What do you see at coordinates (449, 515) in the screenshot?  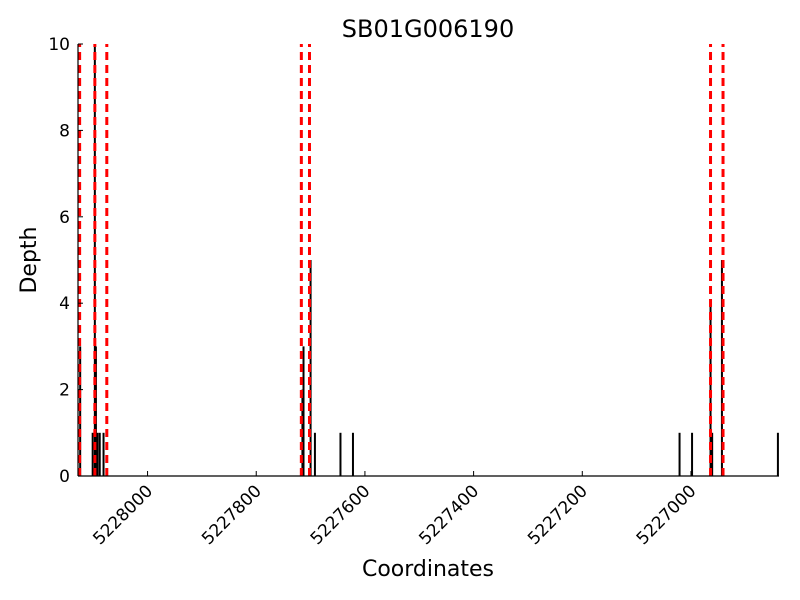 I see `x-tick-label: 5227400` at bounding box center [449, 515].